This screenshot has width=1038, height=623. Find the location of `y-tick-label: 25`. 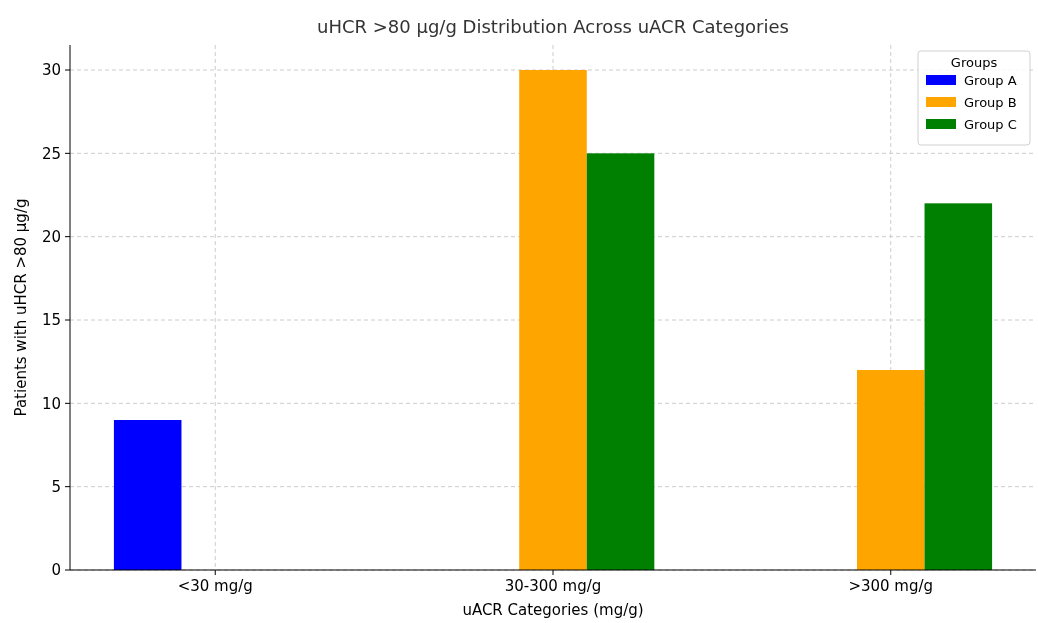

y-tick-label: 25 is located at coordinates (51, 153).